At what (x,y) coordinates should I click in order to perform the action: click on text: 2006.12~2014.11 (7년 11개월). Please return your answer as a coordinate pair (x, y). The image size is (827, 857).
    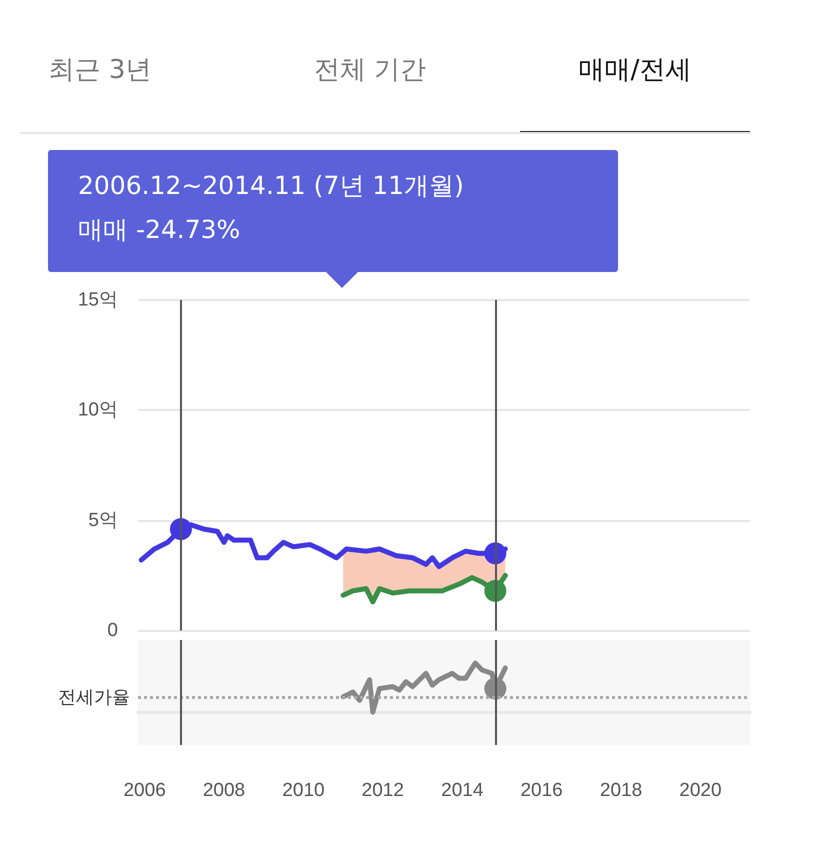
    Looking at the image, I should click on (271, 186).